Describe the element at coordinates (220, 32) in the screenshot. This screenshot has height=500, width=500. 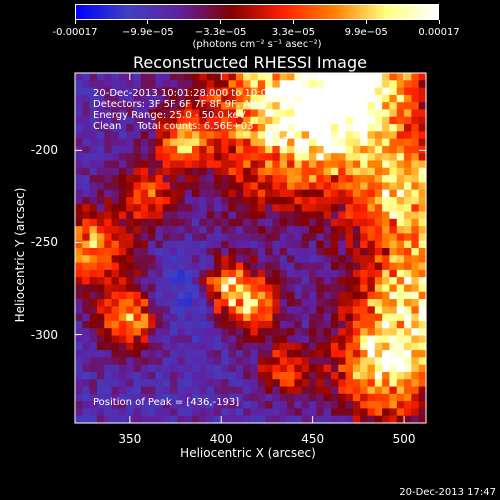
I see `colorbar-tick-label: −3.3e−05` at that location.